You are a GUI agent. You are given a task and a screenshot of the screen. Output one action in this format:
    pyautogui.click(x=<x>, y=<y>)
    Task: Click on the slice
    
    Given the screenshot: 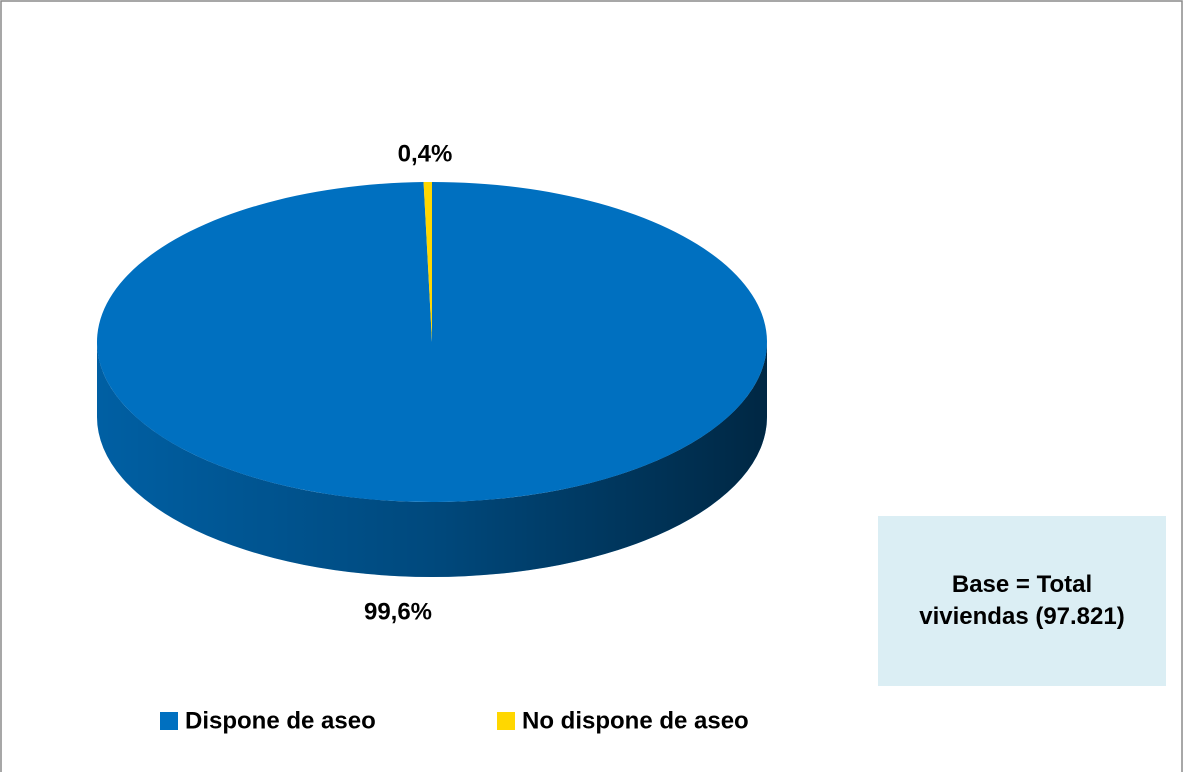 What is the action you would take?
    pyautogui.click(x=427, y=262)
    